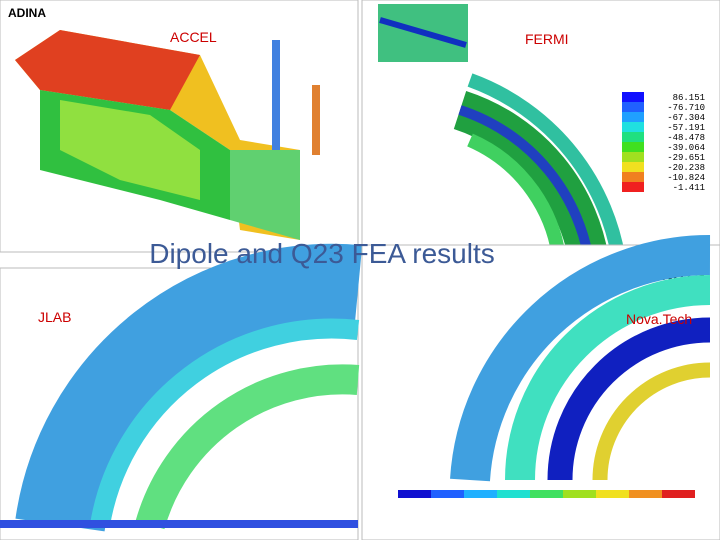  What do you see at coordinates (322, 253) in the screenshot?
I see `slide-title: Dipole and Q23 FEA results` at bounding box center [322, 253].